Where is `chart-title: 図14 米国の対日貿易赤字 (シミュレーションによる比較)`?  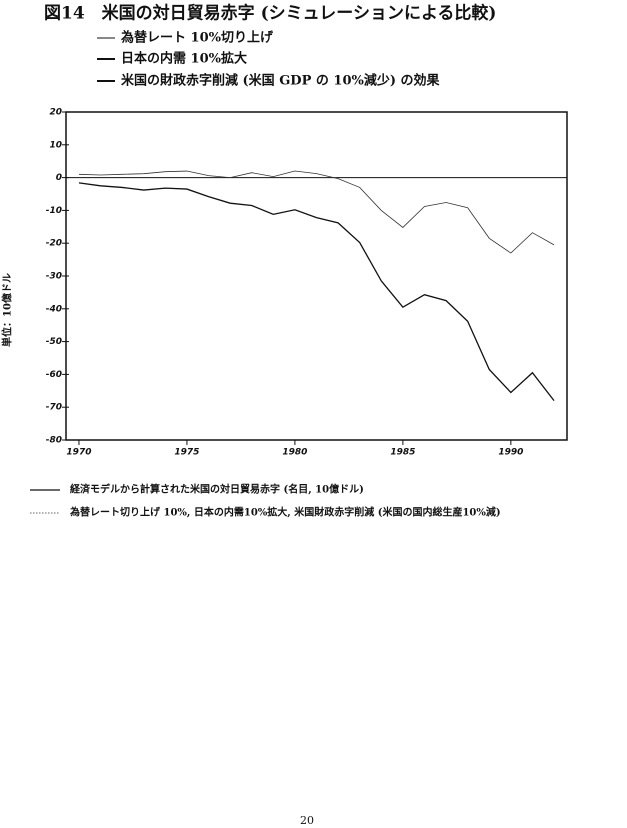 chart-title: 図14 米国の対日貿易赤字 (シミュレーションによる比較) is located at coordinates (270, 13).